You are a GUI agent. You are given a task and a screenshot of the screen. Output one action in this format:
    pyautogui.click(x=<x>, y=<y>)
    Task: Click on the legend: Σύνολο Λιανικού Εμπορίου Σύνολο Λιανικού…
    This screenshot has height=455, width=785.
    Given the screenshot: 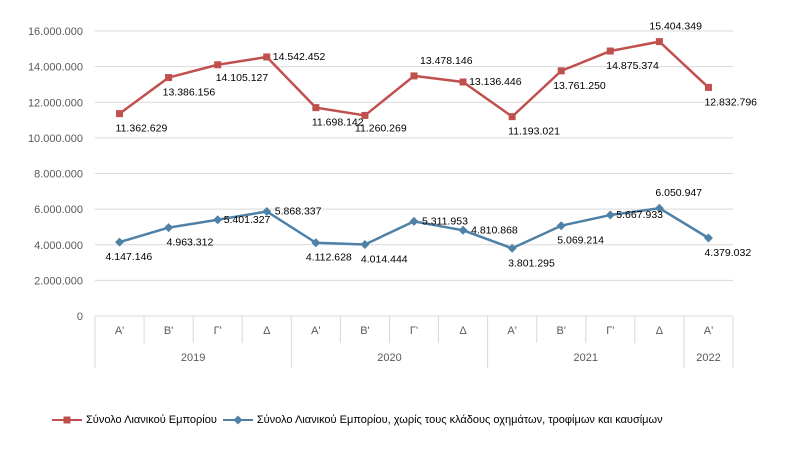 What is the action you would take?
    pyautogui.click(x=360, y=420)
    